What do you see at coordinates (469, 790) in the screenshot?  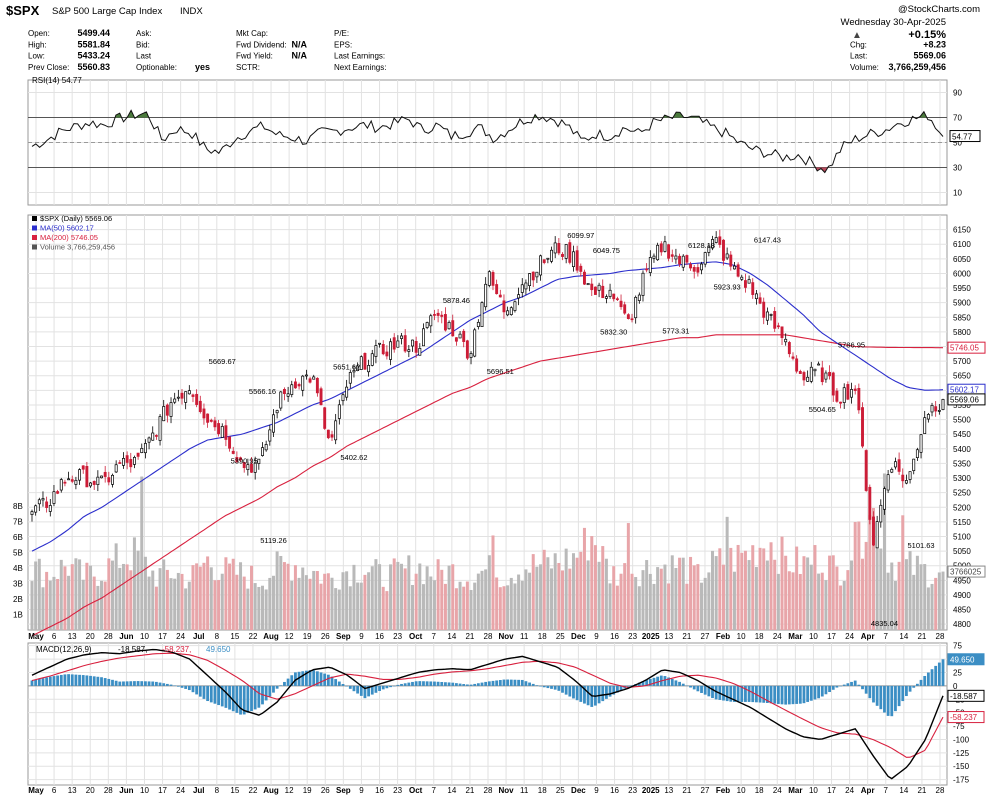 I see `x-axis-label: 21` at bounding box center [469, 790].